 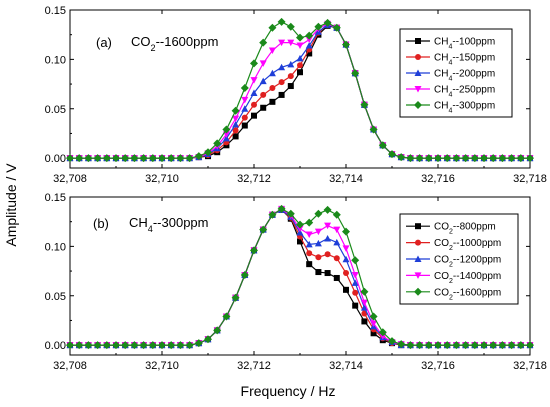 I want to click on panel-annotation: CH4--300ppm, so click(x=168, y=224).